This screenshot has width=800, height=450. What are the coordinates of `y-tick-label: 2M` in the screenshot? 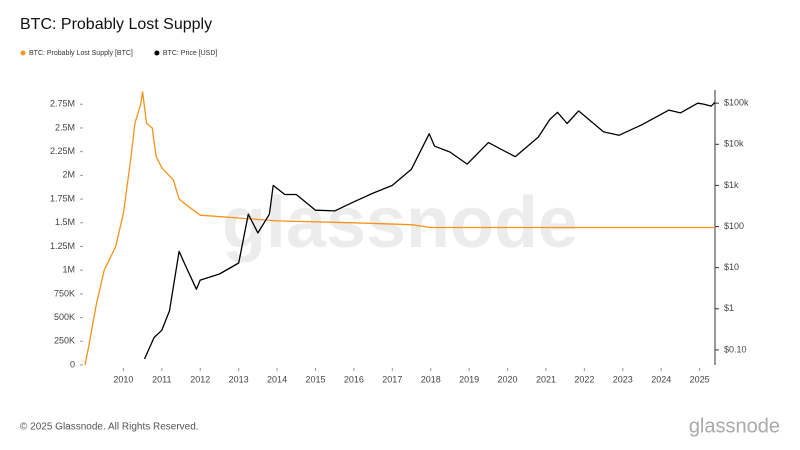 It's located at (68, 175).